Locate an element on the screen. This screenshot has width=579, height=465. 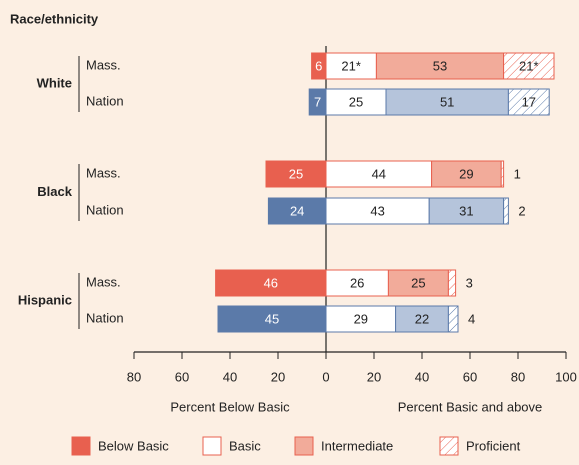
value-label: 31 is located at coordinates (466, 210).